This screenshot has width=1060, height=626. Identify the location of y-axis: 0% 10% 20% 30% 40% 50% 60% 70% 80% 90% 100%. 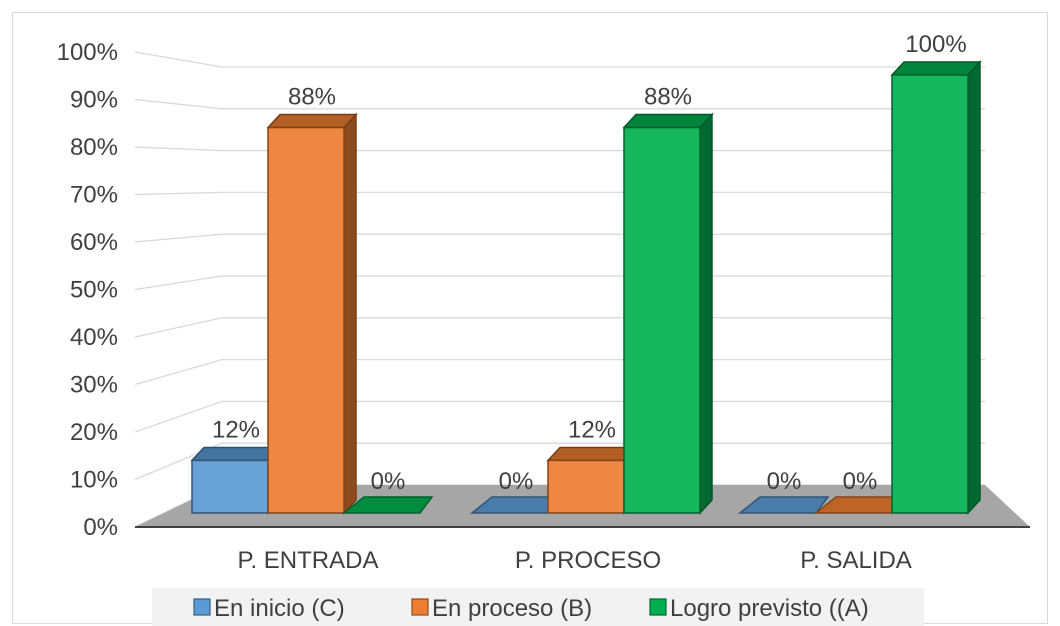
(87, 290).